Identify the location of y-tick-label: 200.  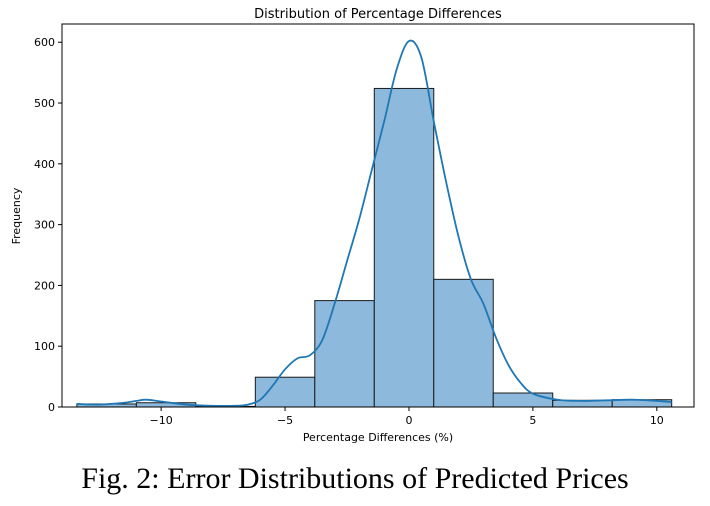
(44, 285).